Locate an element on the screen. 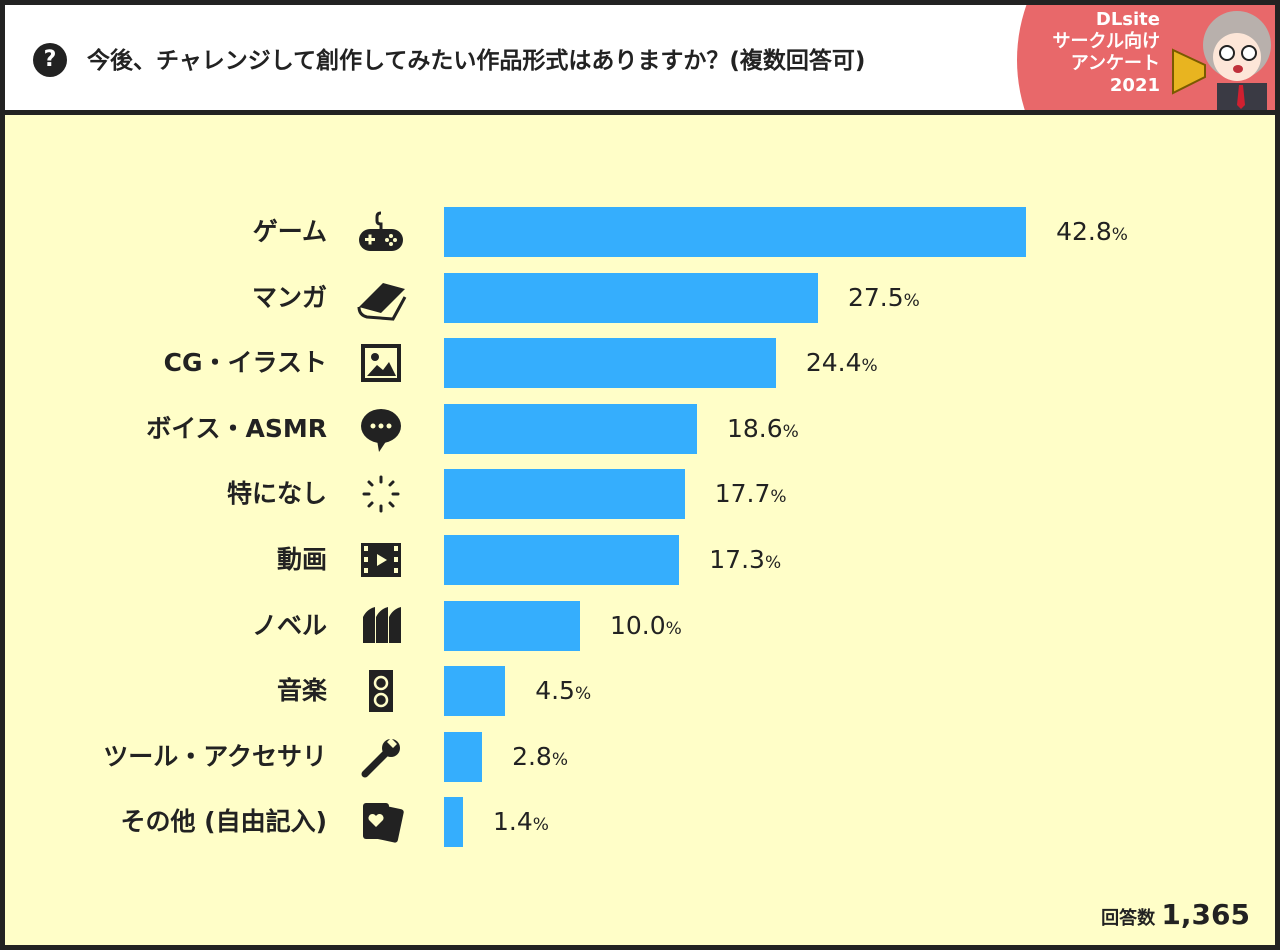  bar-row: 音楽 4.5% is located at coordinates (640, 692).